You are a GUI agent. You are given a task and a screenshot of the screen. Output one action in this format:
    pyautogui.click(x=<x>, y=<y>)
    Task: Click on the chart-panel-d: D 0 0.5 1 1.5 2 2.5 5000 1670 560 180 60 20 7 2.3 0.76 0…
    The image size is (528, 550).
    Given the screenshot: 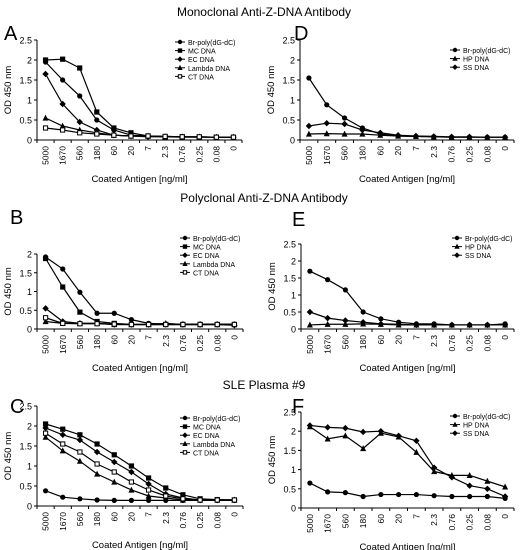 What is the action you would take?
    pyautogui.click(x=390, y=104)
    